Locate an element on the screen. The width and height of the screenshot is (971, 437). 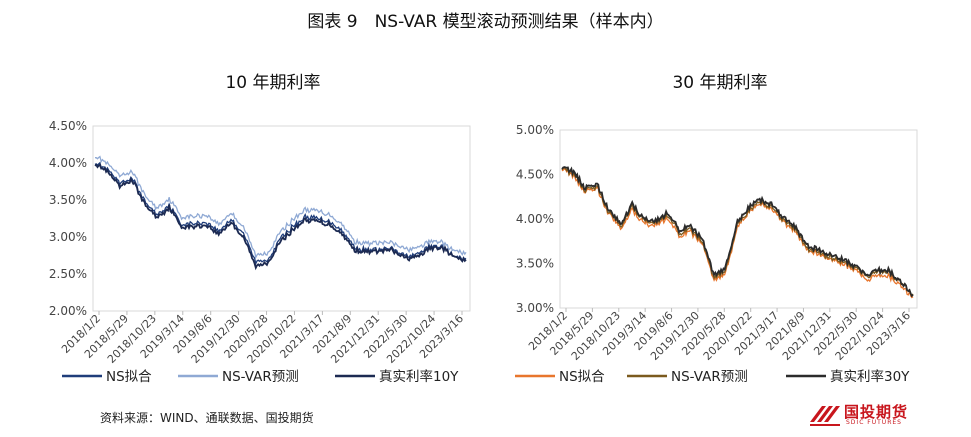
sdic-logo-icon is located at coordinates (825, 416).